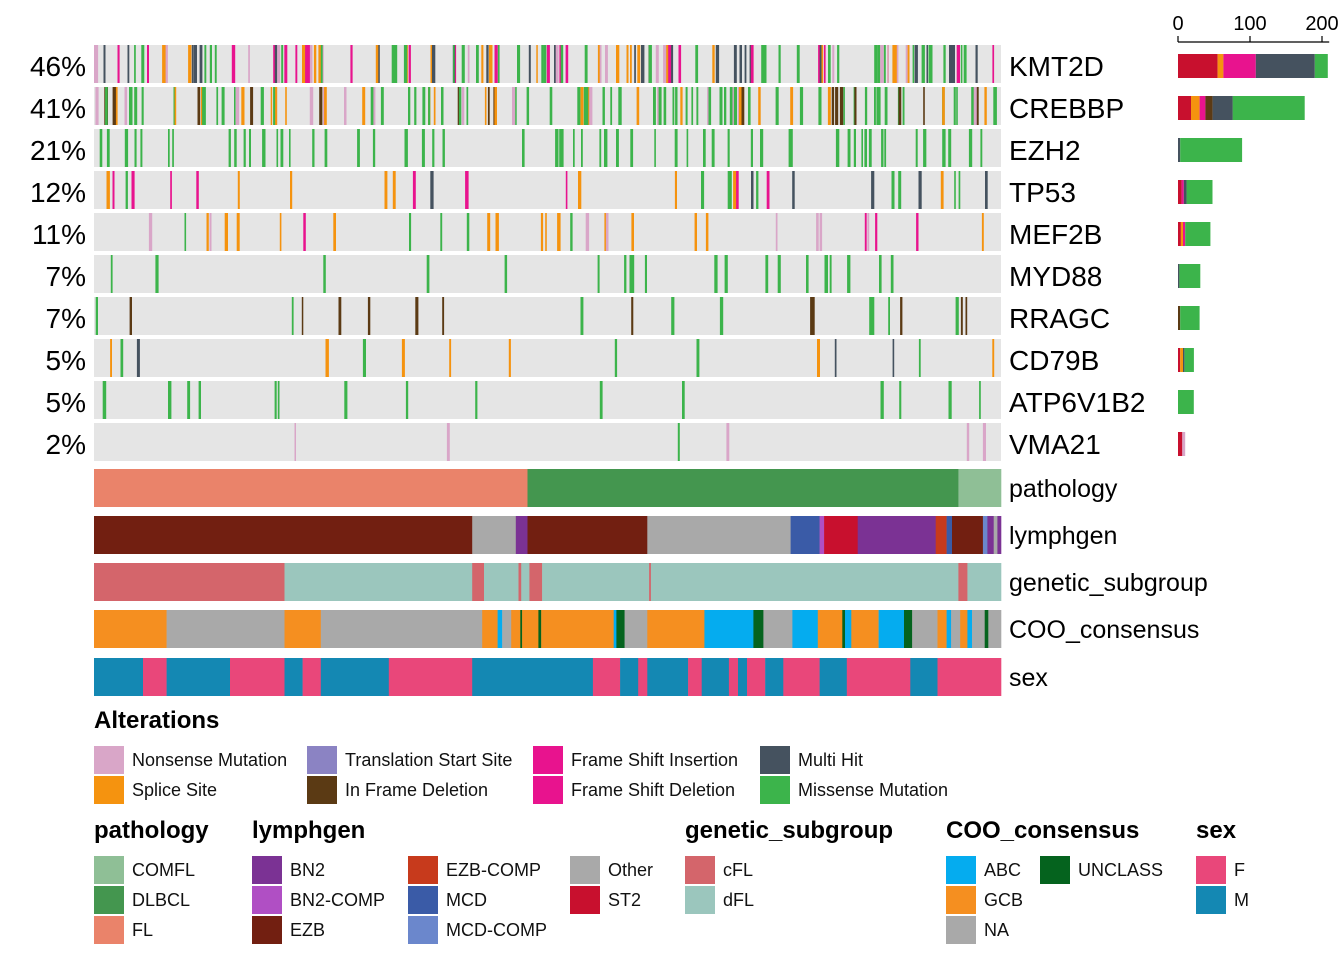 This screenshot has width=1344, height=960. What do you see at coordinates (1045, 150) in the screenshot?
I see `gene-label-ezh2: EZH2` at bounding box center [1045, 150].